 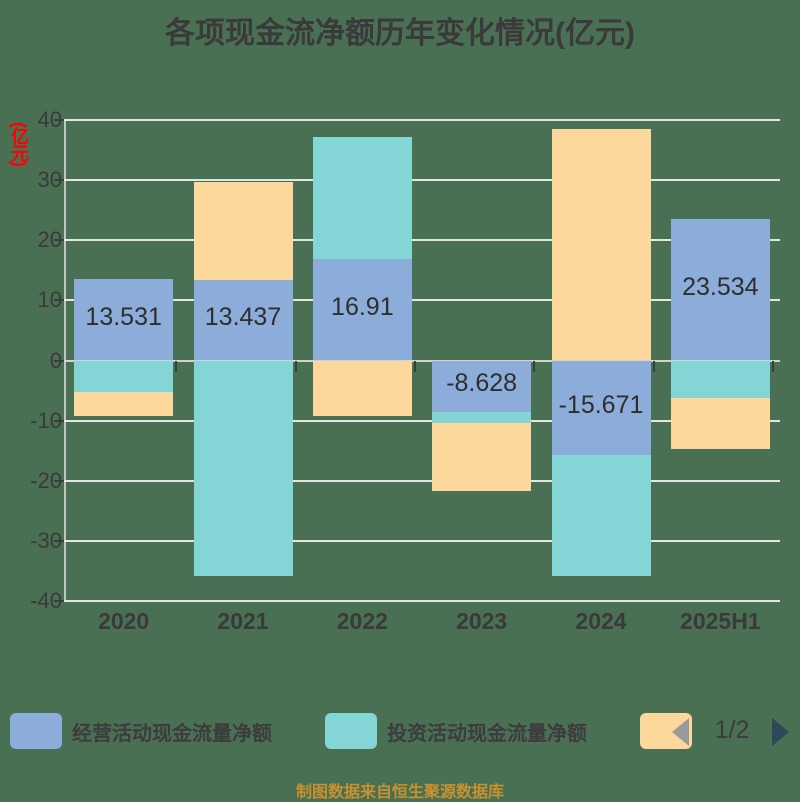 What do you see at coordinates (46, 480) in the screenshot?
I see `y-axis-label: -20` at bounding box center [46, 480].